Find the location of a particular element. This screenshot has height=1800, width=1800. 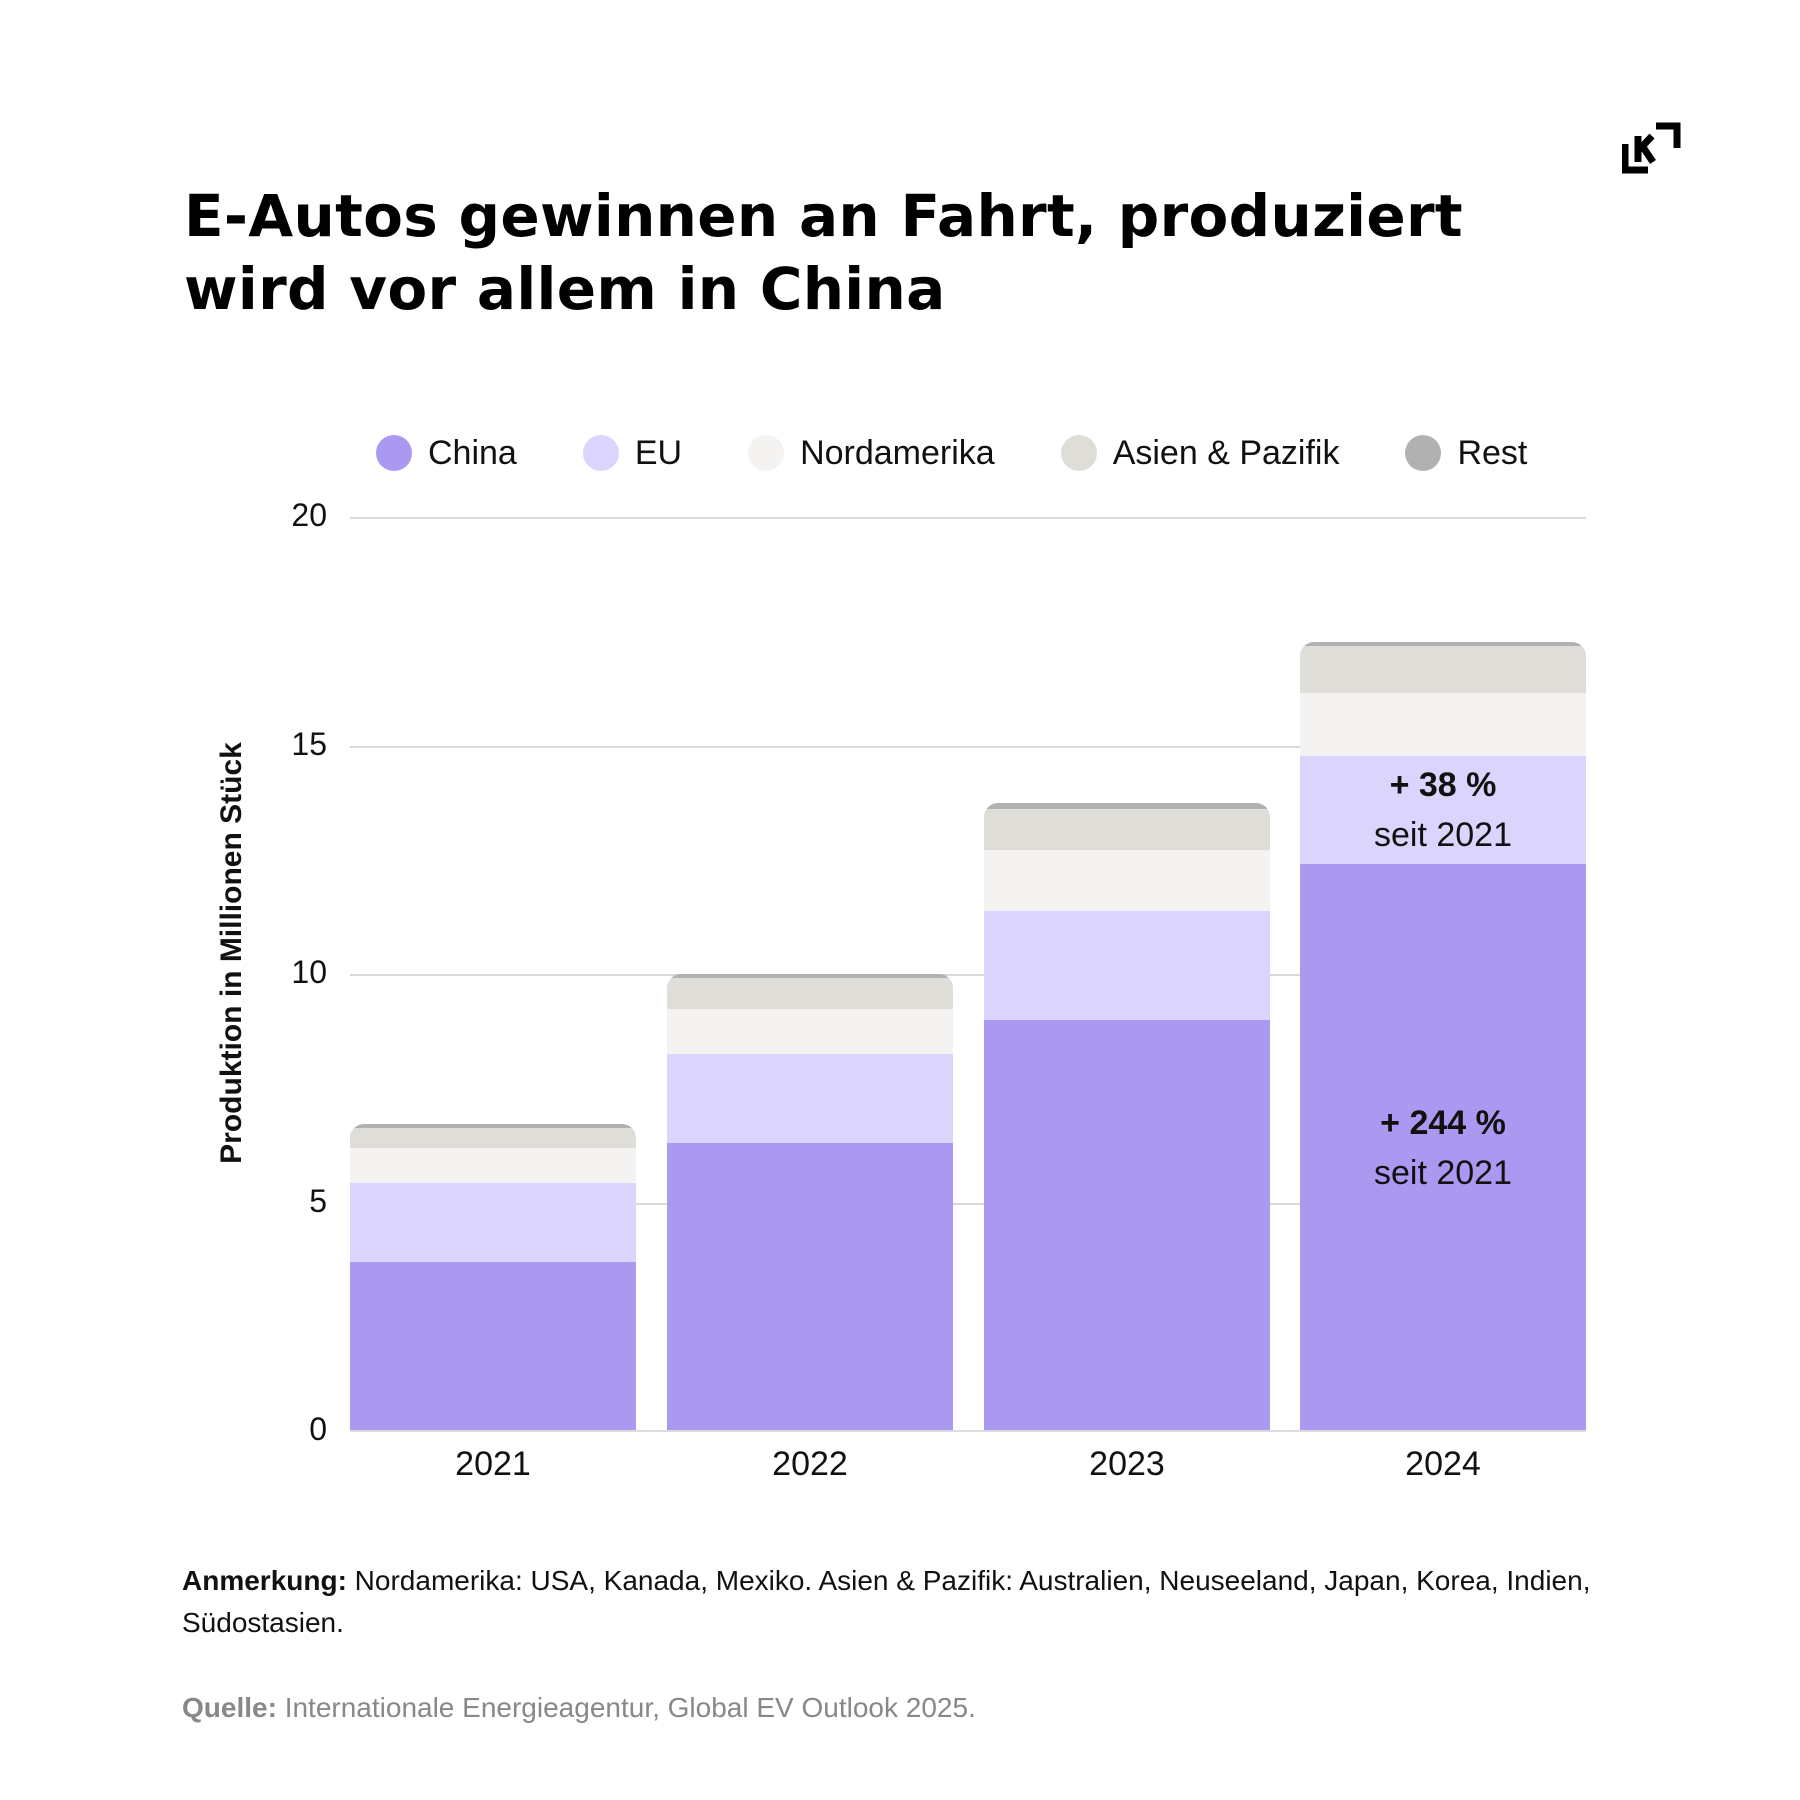

china-growth-since: seit 2021 is located at coordinates (1443, 1172).